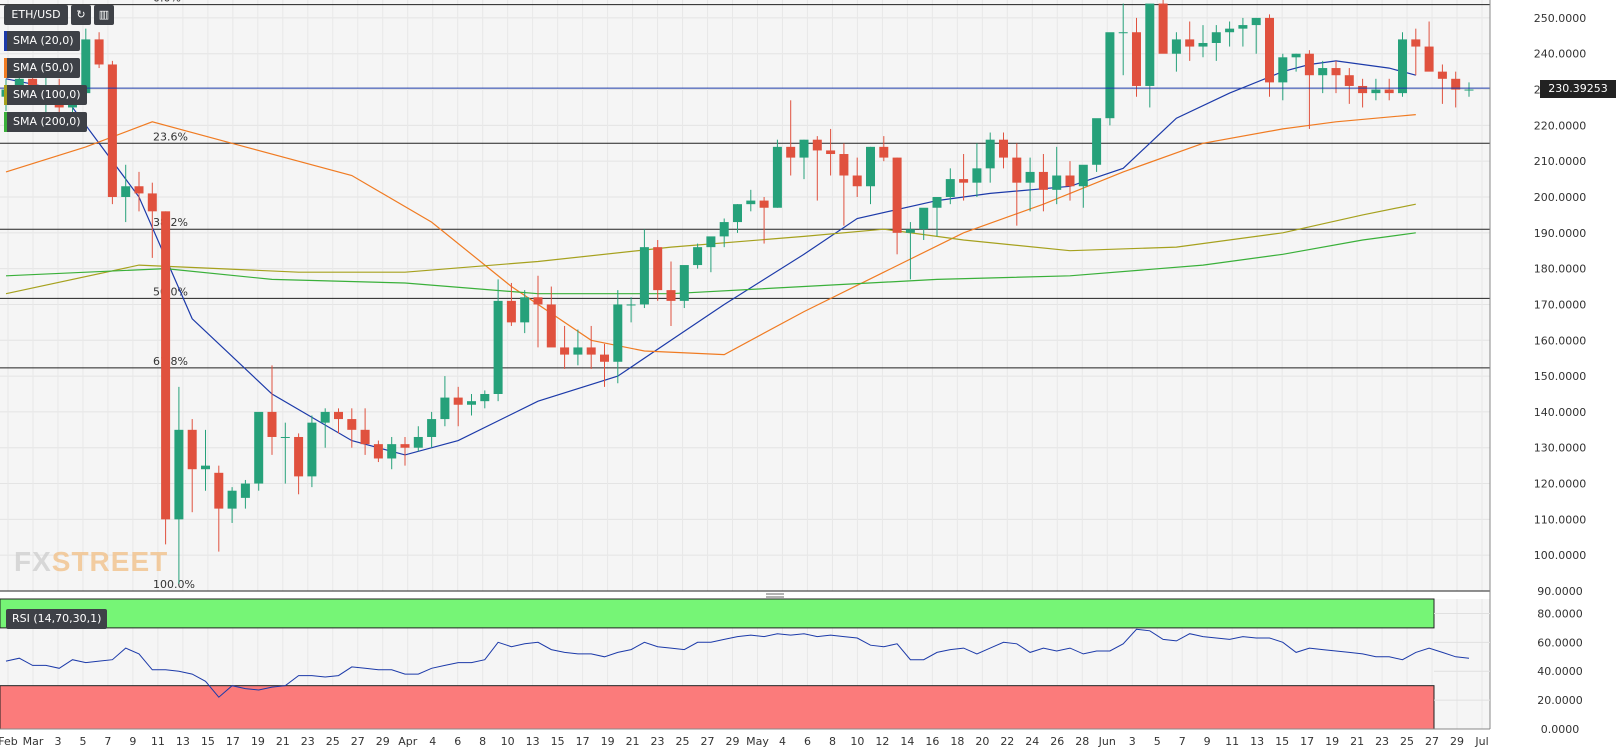 This screenshot has height=751, width=1622. What do you see at coordinates (533, 741) in the screenshot?
I see `date-tick-label: 13` at bounding box center [533, 741].